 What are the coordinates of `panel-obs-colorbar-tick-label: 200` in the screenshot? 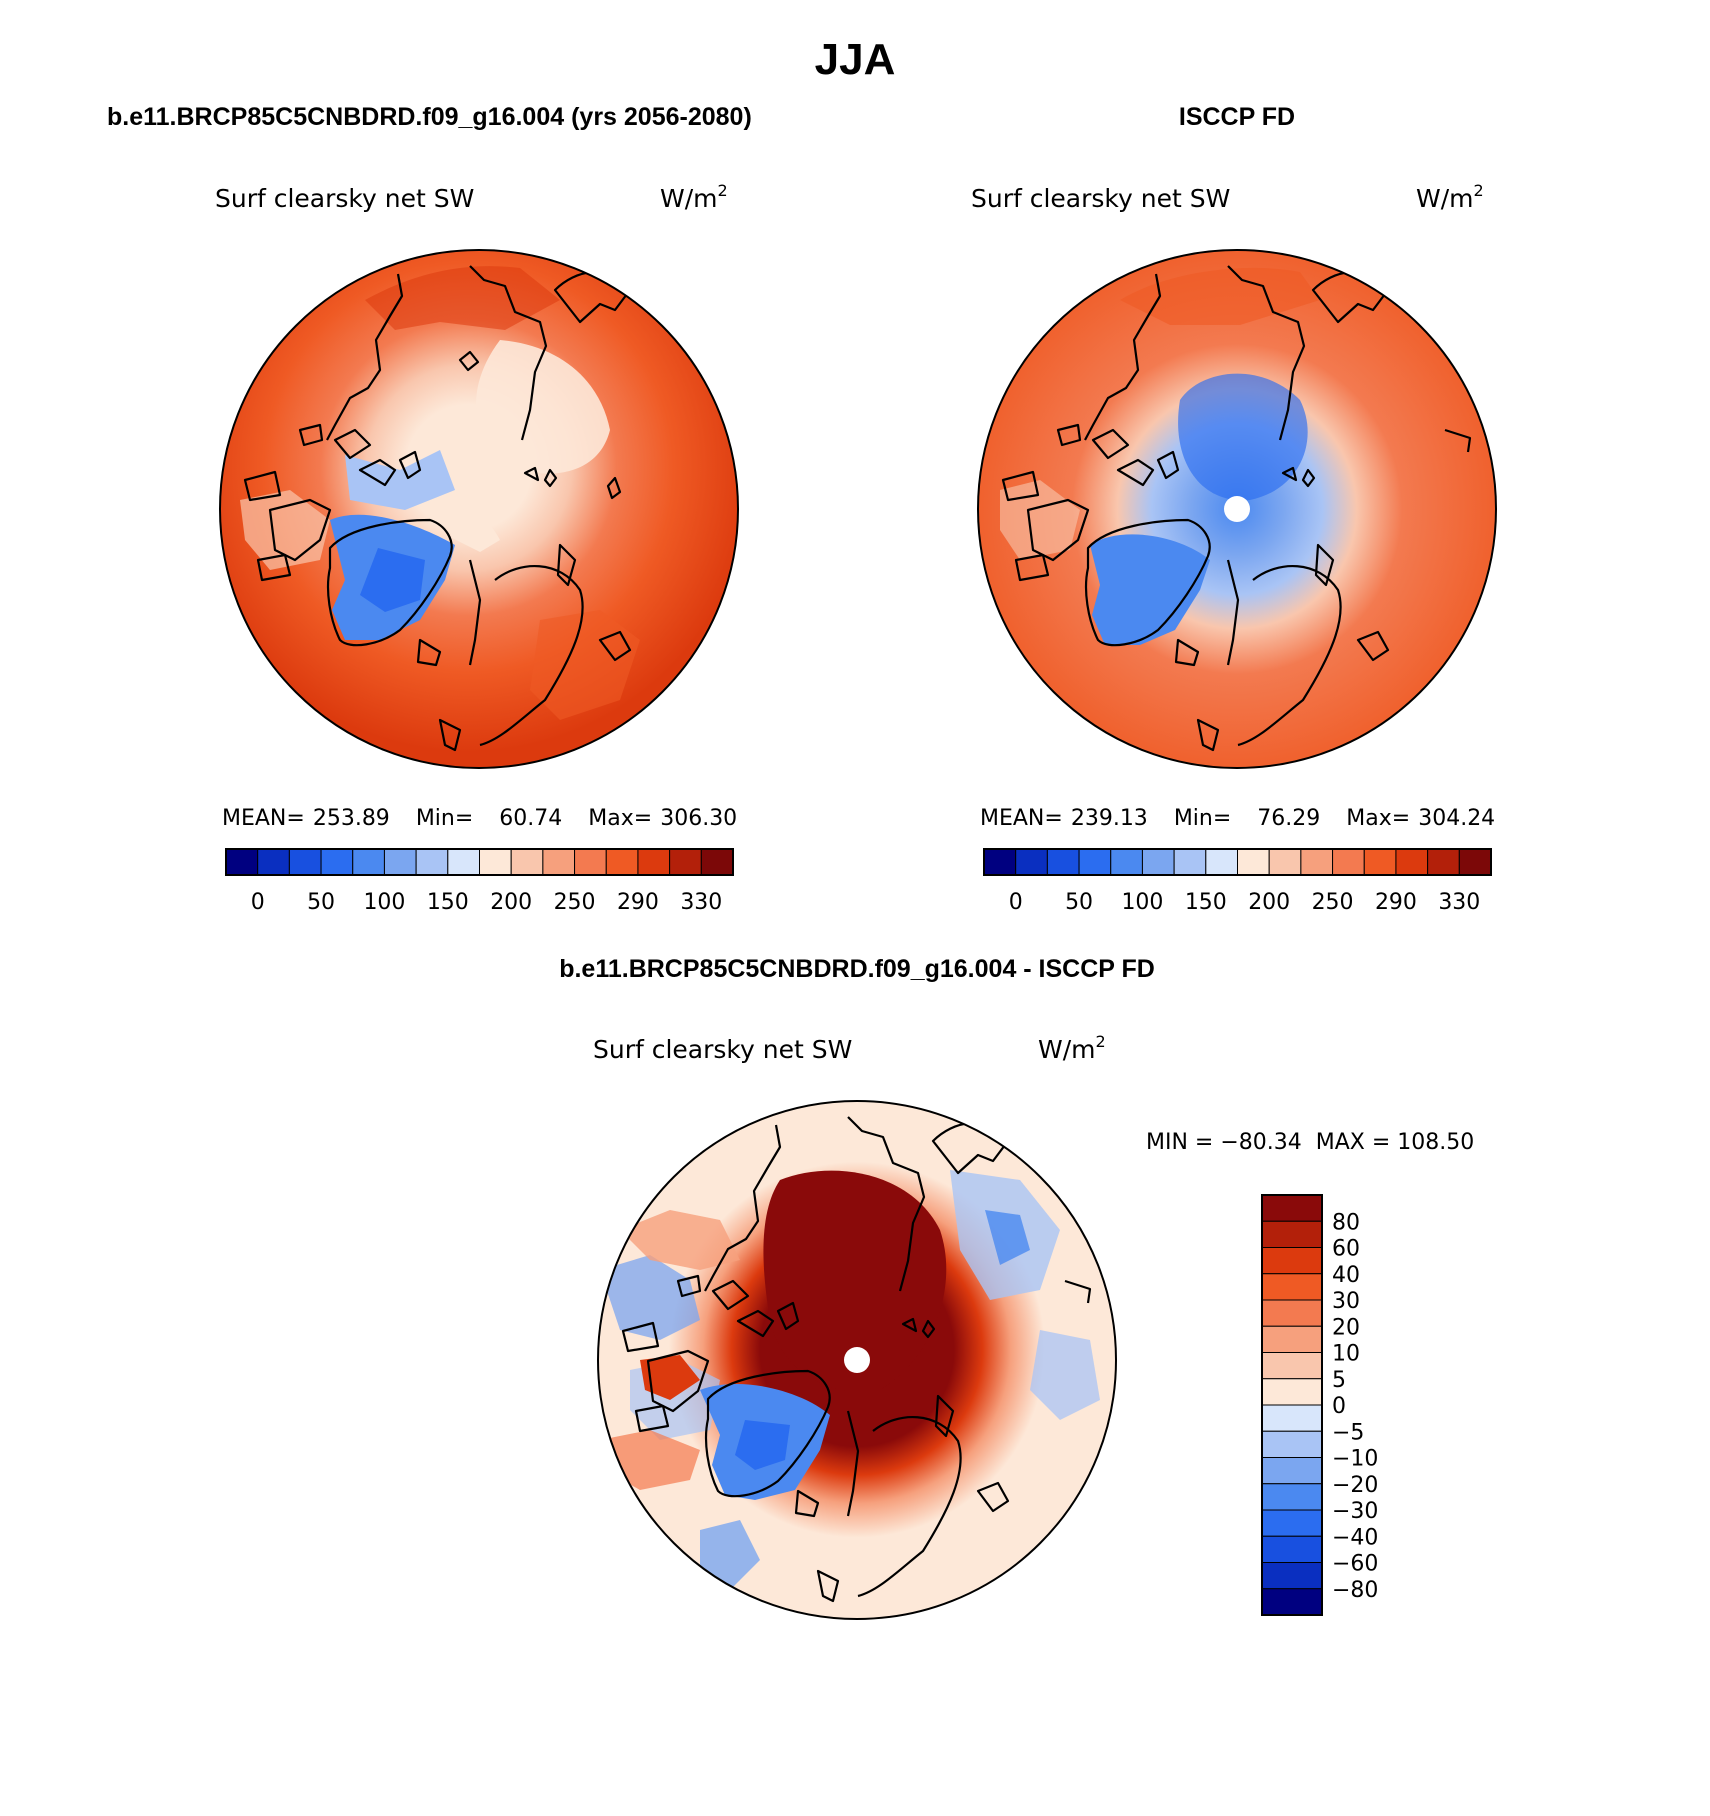 It's located at (1269, 902).